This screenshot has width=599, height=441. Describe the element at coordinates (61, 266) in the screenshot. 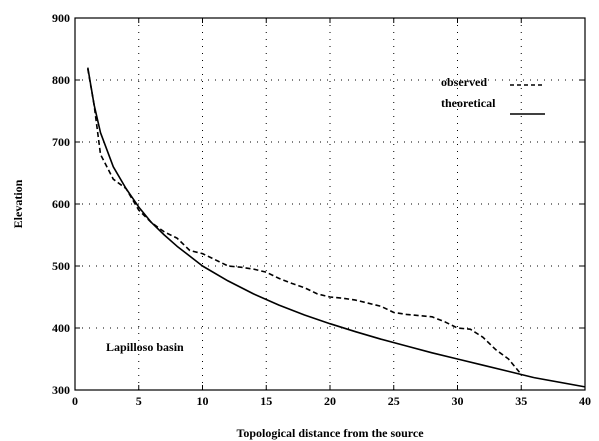

I see `y-tick-label: 500` at that location.